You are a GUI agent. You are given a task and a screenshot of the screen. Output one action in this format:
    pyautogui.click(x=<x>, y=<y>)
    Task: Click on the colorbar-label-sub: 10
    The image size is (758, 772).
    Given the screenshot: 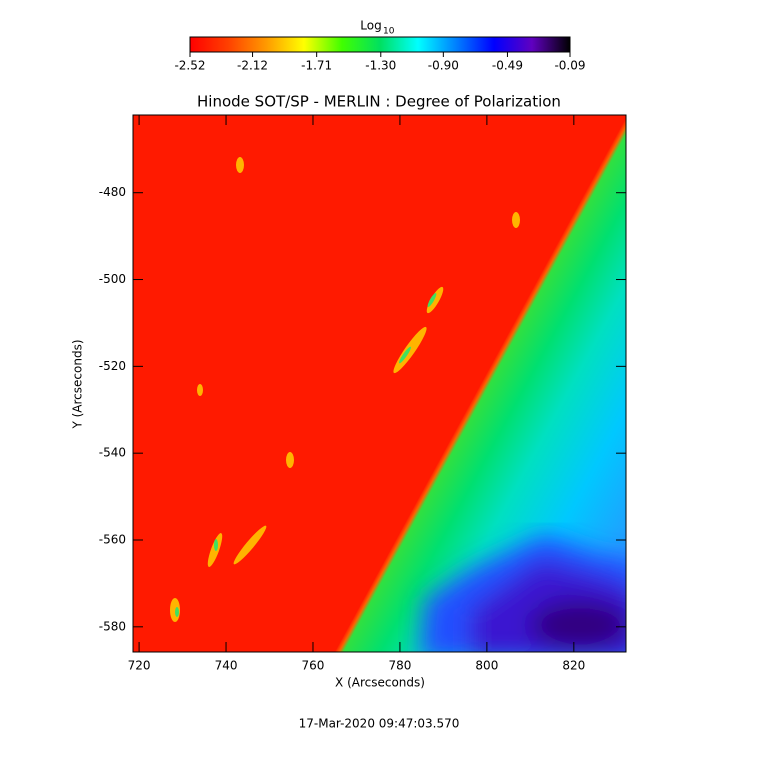 What is the action you would take?
    pyautogui.click(x=389, y=32)
    